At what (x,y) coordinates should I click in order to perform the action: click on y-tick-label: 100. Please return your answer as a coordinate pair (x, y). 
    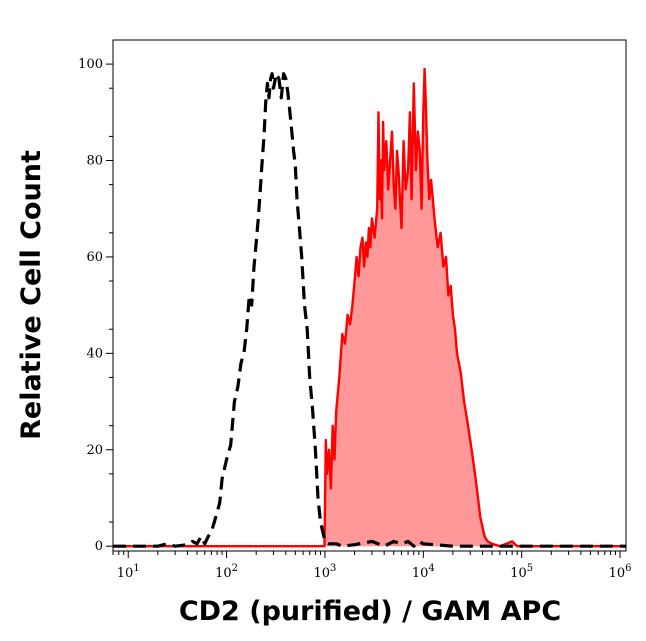
    Looking at the image, I should click on (90, 64).